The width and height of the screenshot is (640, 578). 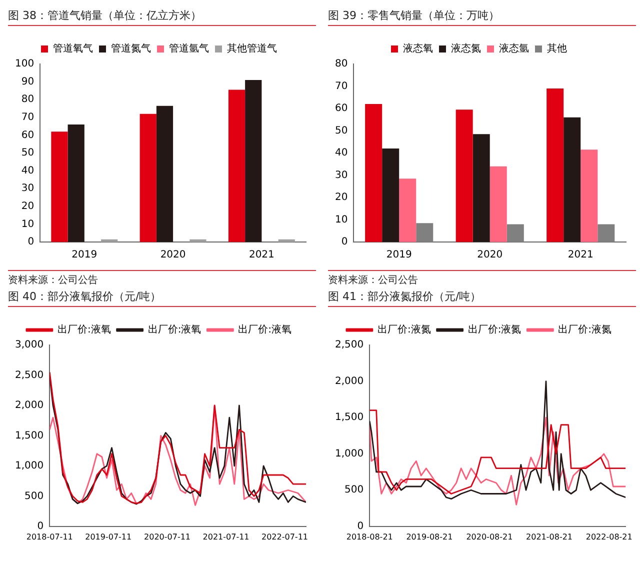 I want to click on legend-label: 管道氮气, so click(x=131, y=48).